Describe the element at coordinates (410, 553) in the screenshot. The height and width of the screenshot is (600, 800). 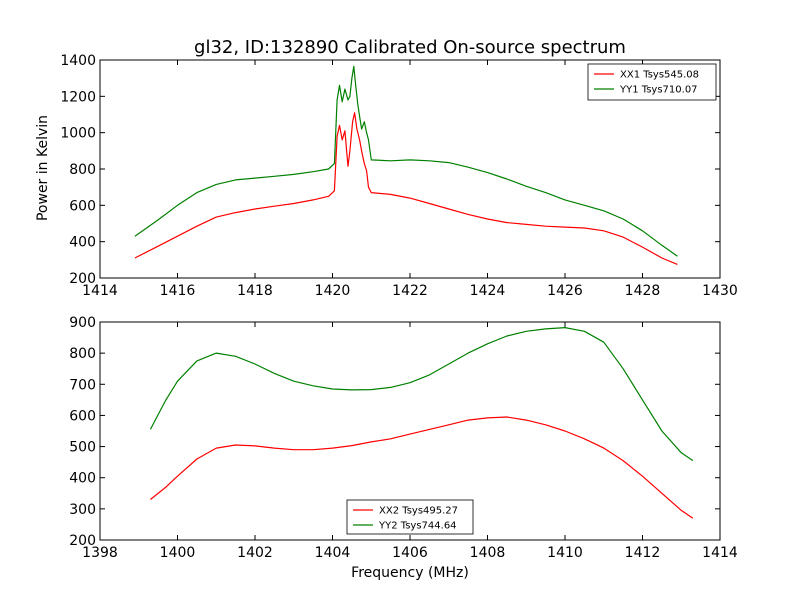
I see `x-tick-label: 1406` at that location.